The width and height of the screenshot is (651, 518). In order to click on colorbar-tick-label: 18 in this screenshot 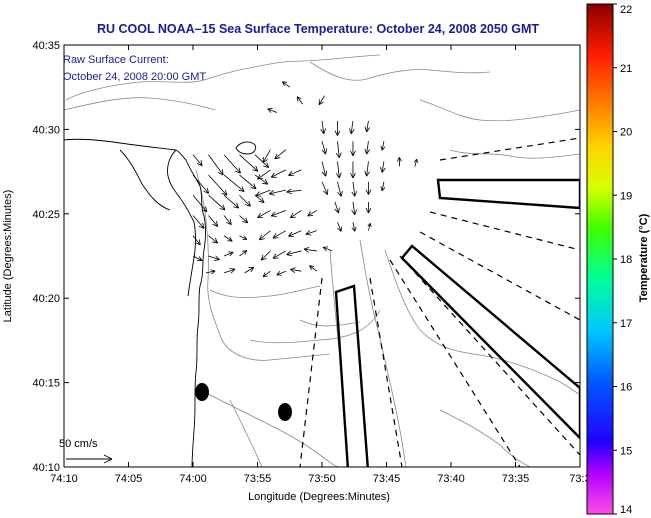, I will do `click(626, 260)`.